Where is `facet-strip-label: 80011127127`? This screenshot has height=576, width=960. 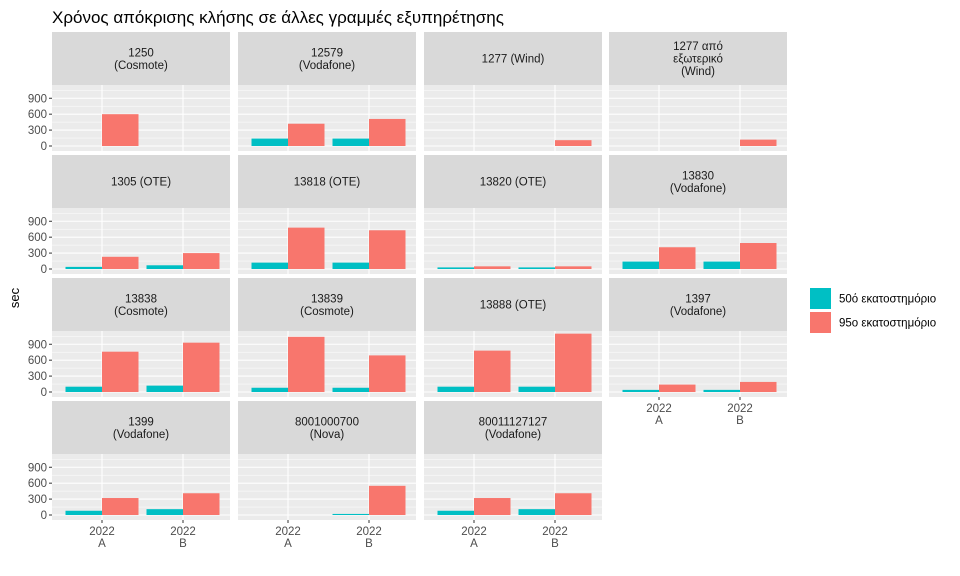
facet-strip-label: 80011127127 is located at coordinates (513, 422).